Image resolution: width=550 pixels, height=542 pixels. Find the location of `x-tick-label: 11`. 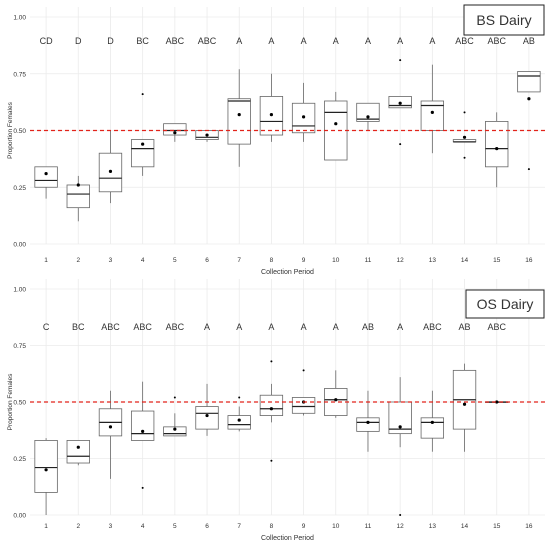

x-tick-label: 11 is located at coordinates (368, 526).